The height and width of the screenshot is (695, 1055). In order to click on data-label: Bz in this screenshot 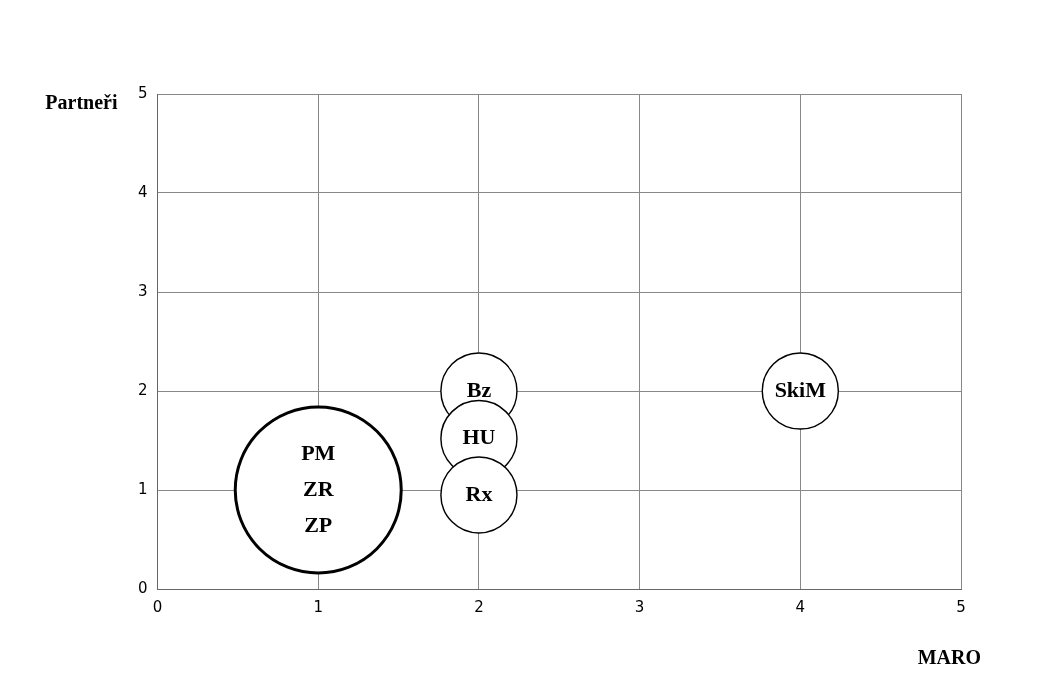, I will do `click(479, 389)`.